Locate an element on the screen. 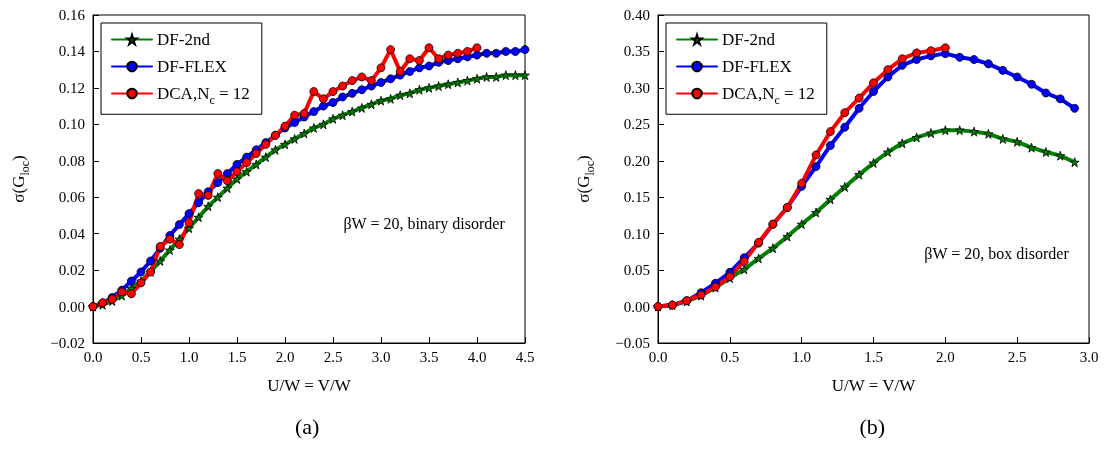  y-tick-label: 0.16 is located at coordinates (72, 15).